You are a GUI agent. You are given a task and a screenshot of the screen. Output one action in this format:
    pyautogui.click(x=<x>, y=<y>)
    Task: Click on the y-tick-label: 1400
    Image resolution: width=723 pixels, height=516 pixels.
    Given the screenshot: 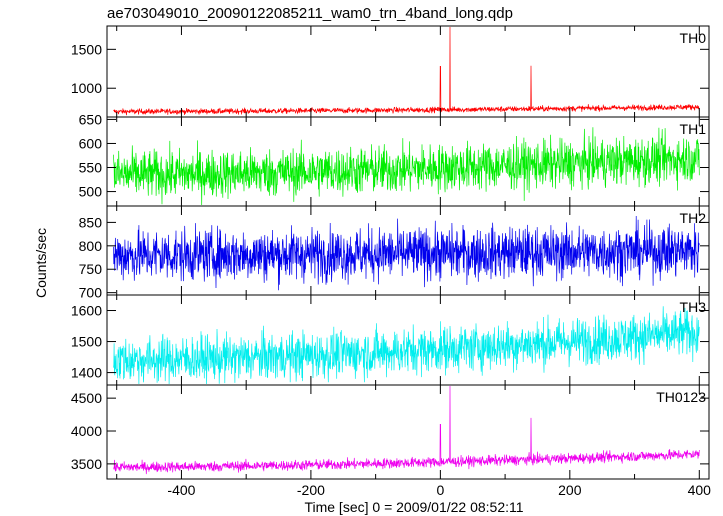 What is the action you would take?
    pyautogui.click(x=86, y=373)
    